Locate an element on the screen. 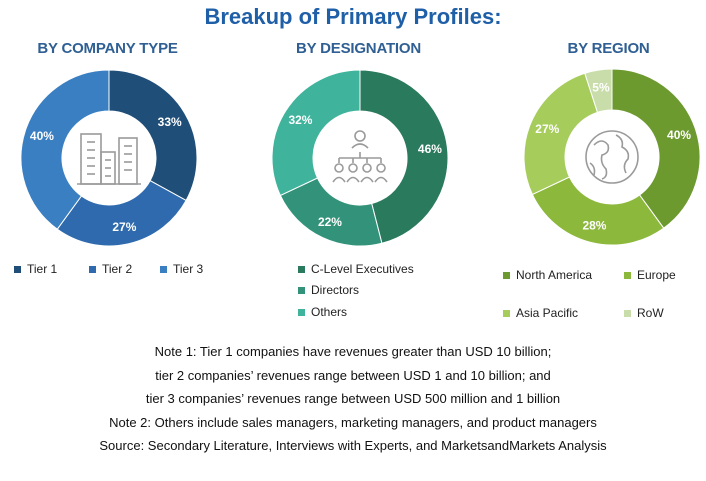 The width and height of the screenshot is (706, 481). legend-label: RoW is located at coordinates (650, 313).